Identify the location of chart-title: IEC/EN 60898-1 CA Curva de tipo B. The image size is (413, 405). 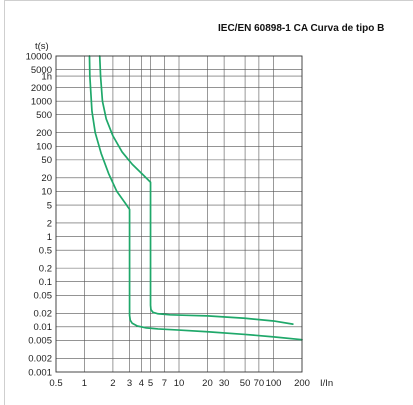
(301, 28).